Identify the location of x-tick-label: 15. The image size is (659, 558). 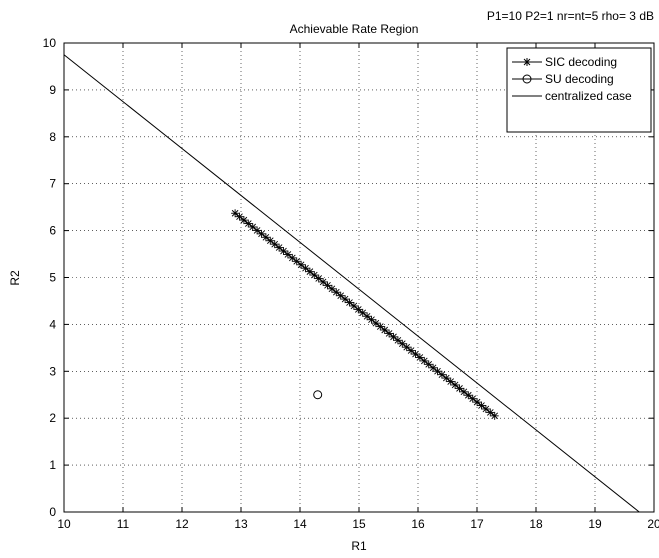
(359, 524).